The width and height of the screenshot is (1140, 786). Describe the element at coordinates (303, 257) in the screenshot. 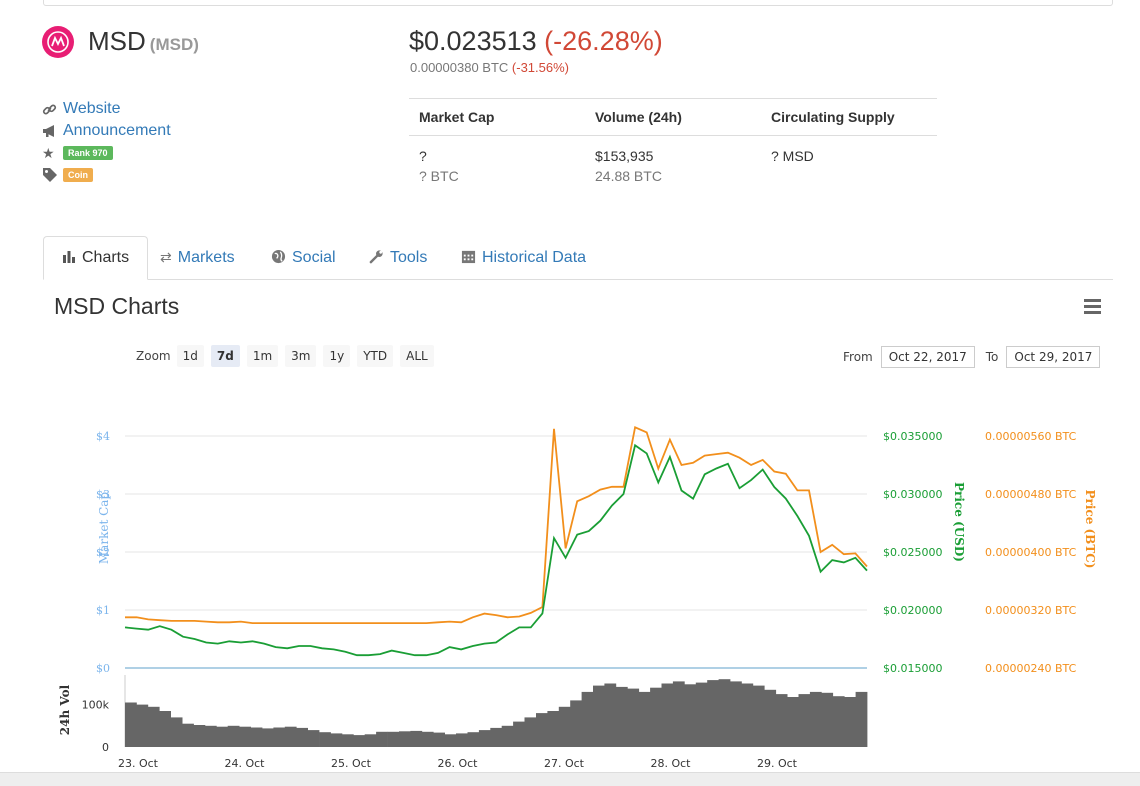

I see `tab-social: Social` at that location.